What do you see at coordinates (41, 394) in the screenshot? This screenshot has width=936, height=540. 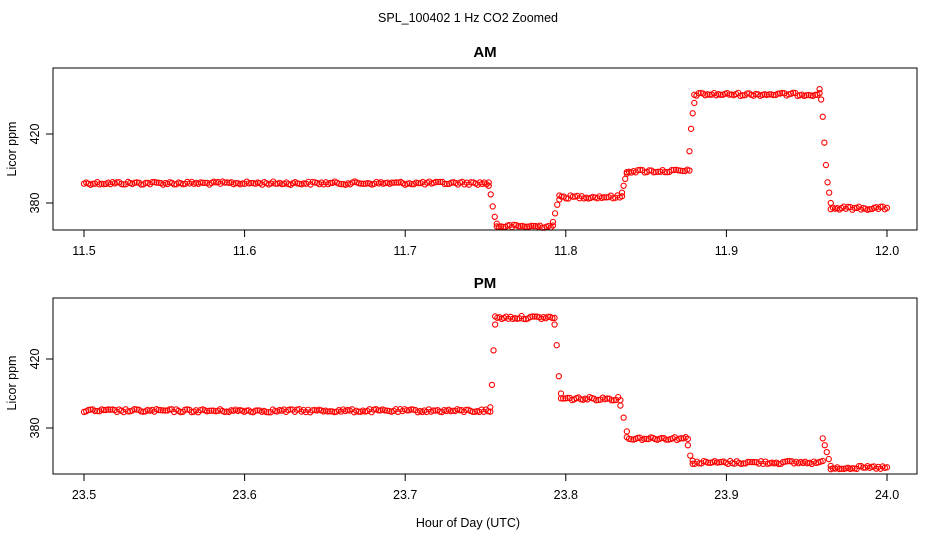 I see `pm-y-axis: 380 420` at bounding box center [41, 394].